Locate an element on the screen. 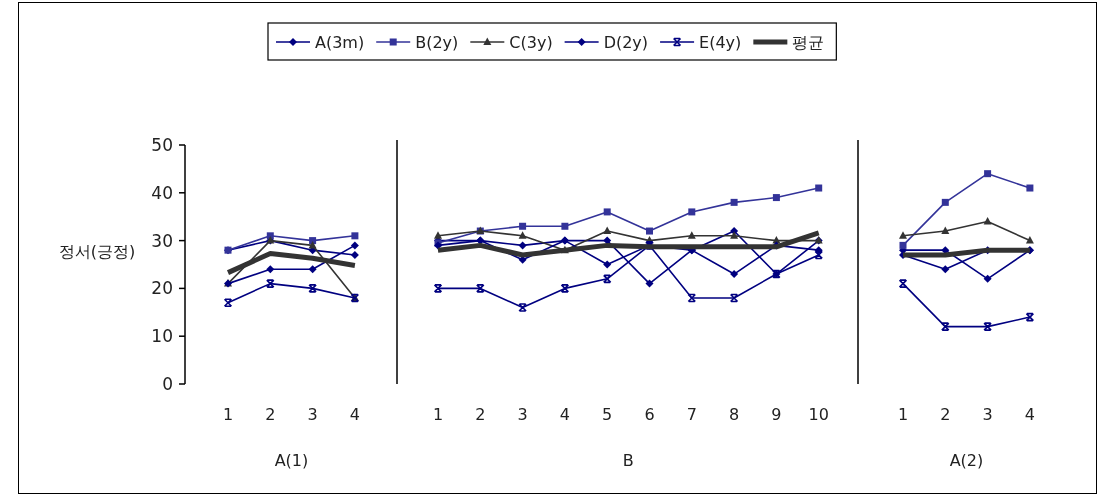  y-tick-label: 30 is located at coordinates (162, 240).